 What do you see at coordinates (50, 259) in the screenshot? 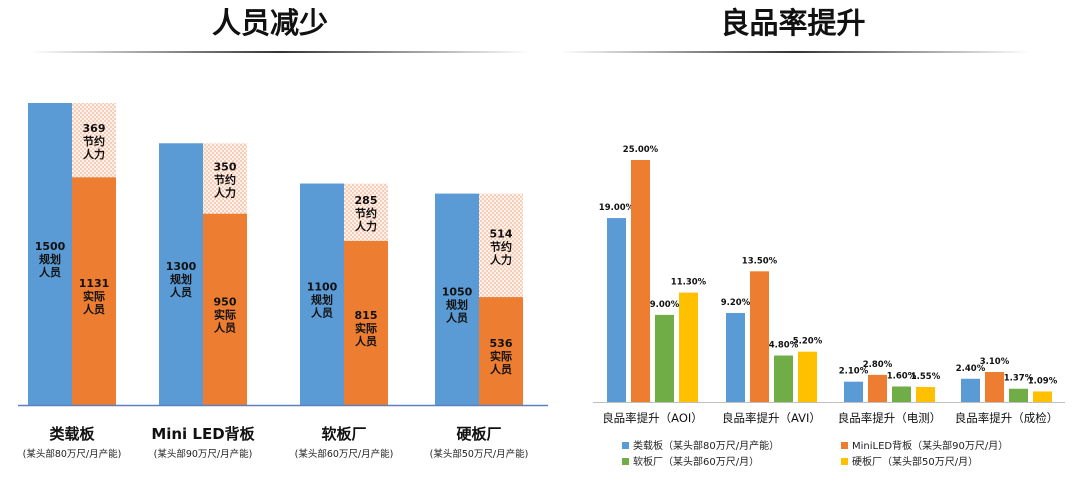
I see `label-planned-0: 1500 规划人员` at bounding box center [50, 259].